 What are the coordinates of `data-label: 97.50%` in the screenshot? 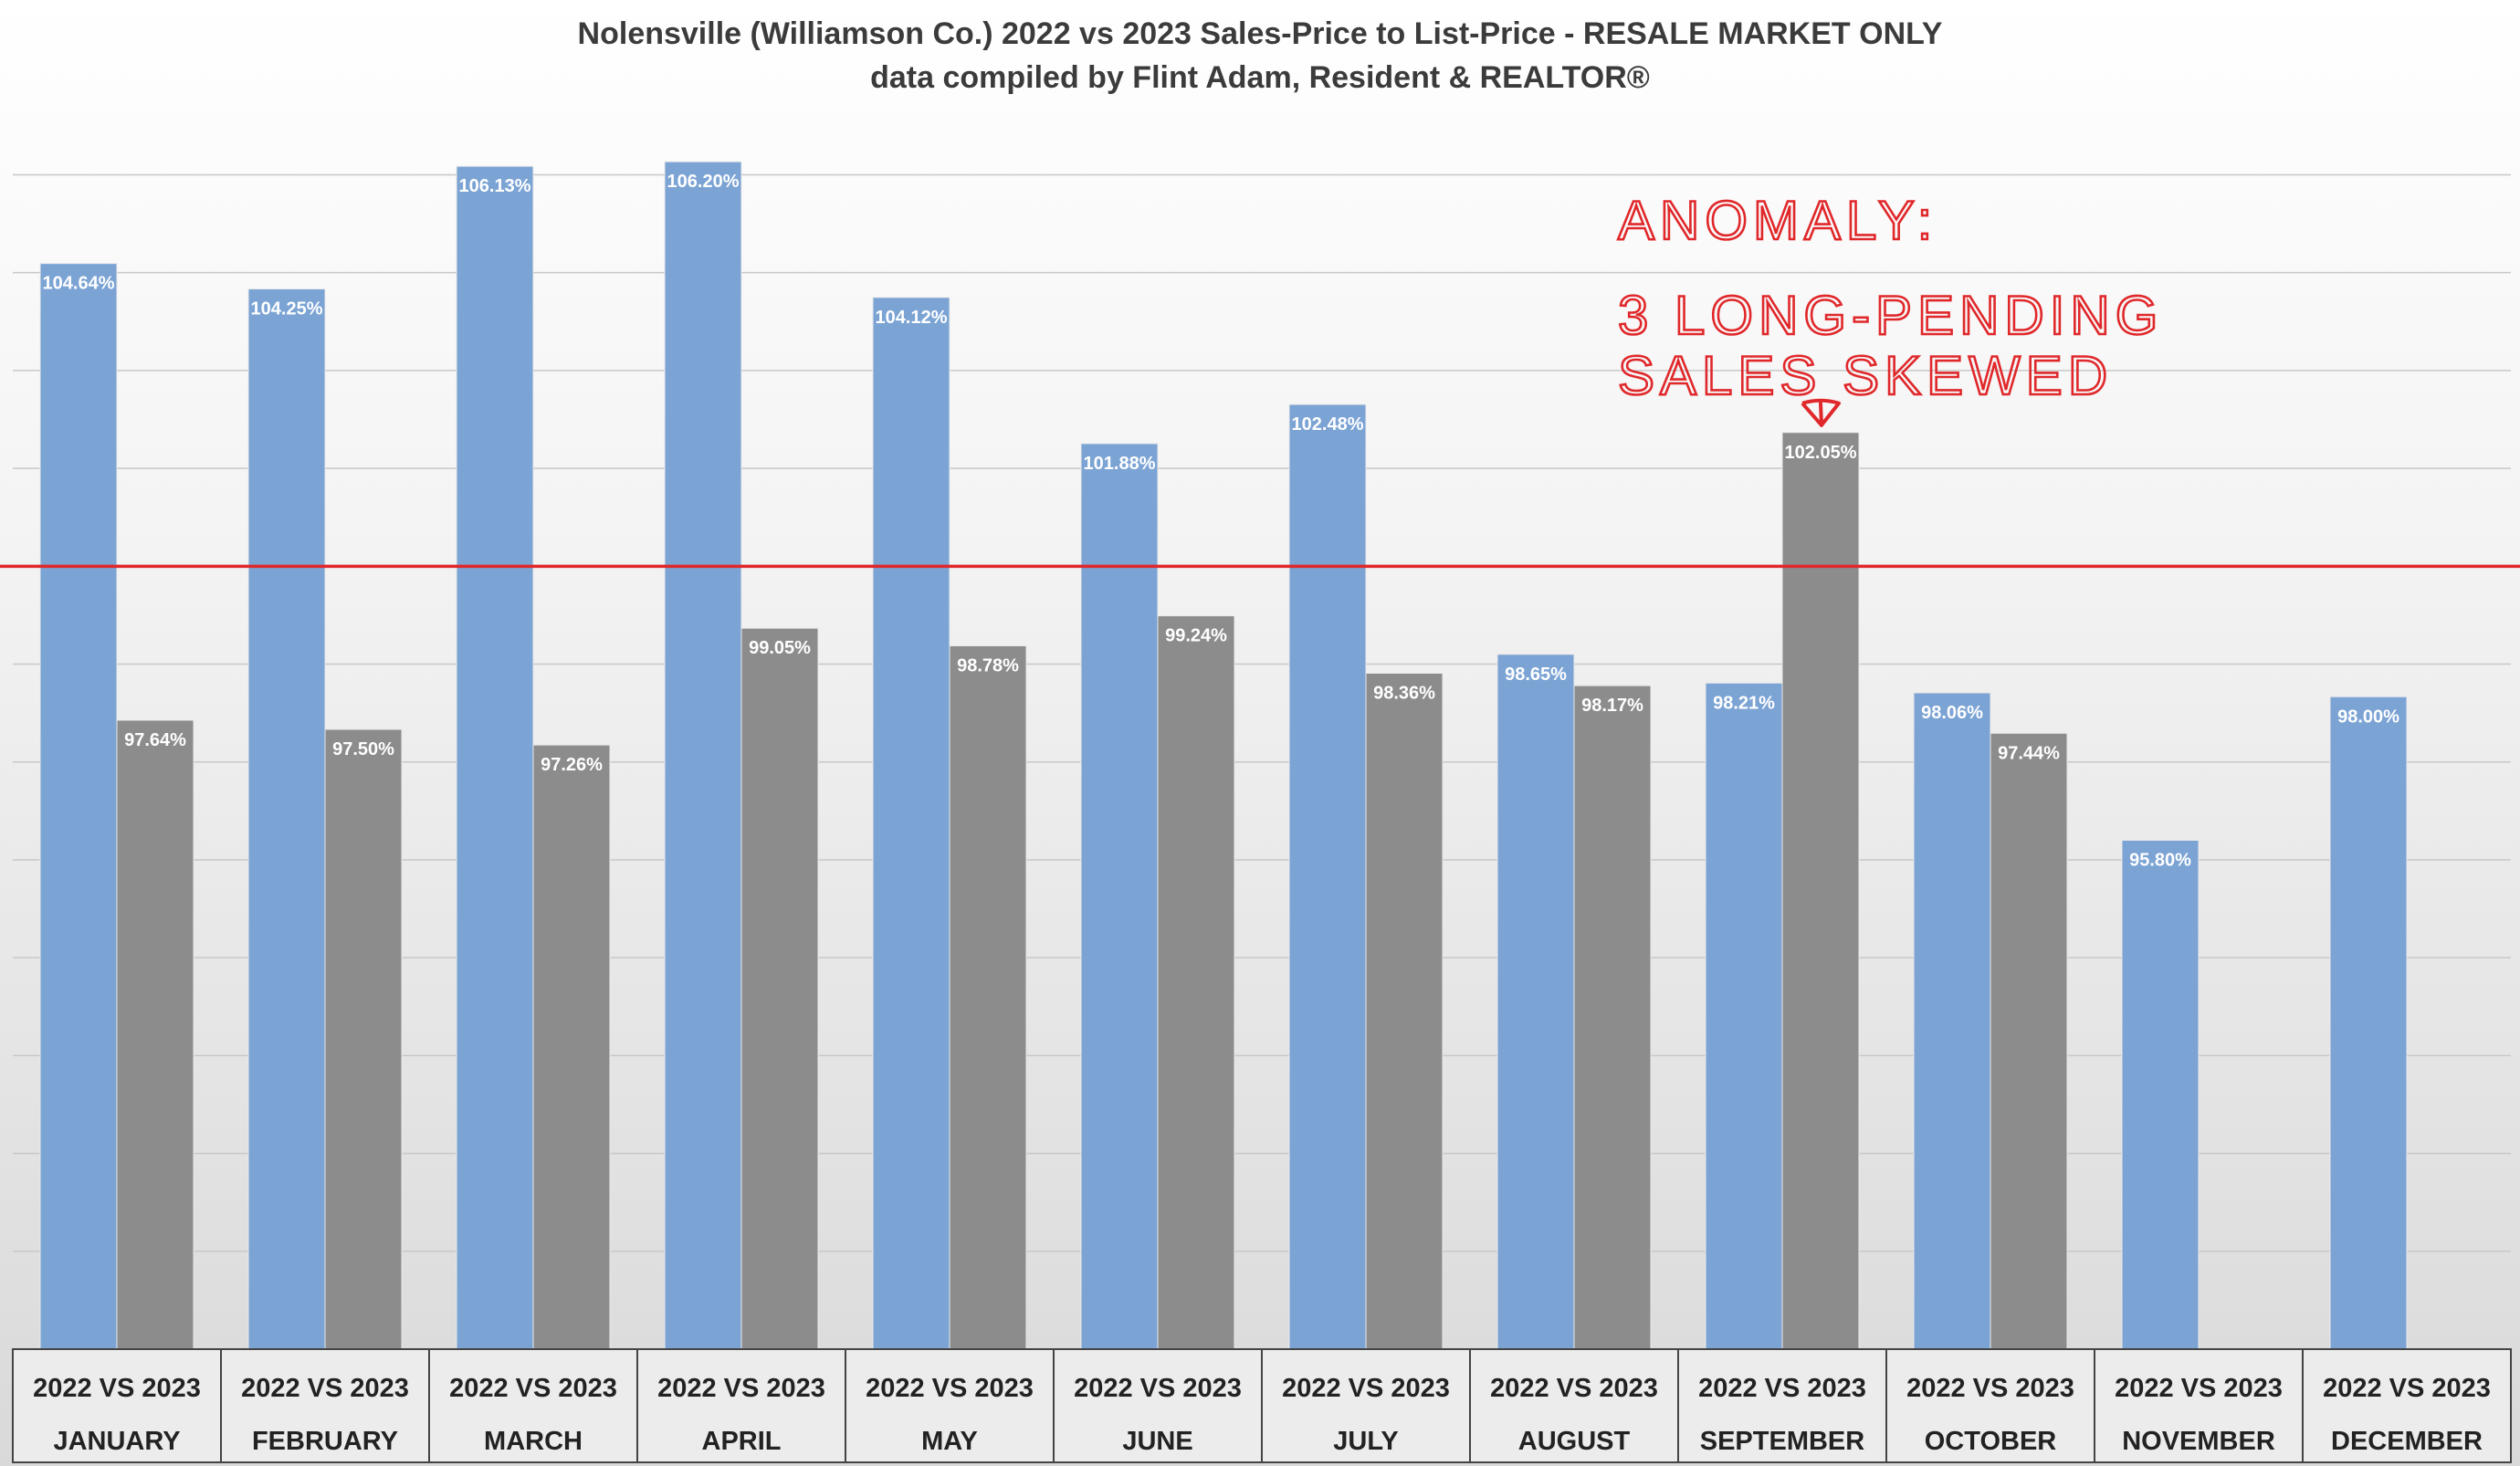 It's located at (363, 749).